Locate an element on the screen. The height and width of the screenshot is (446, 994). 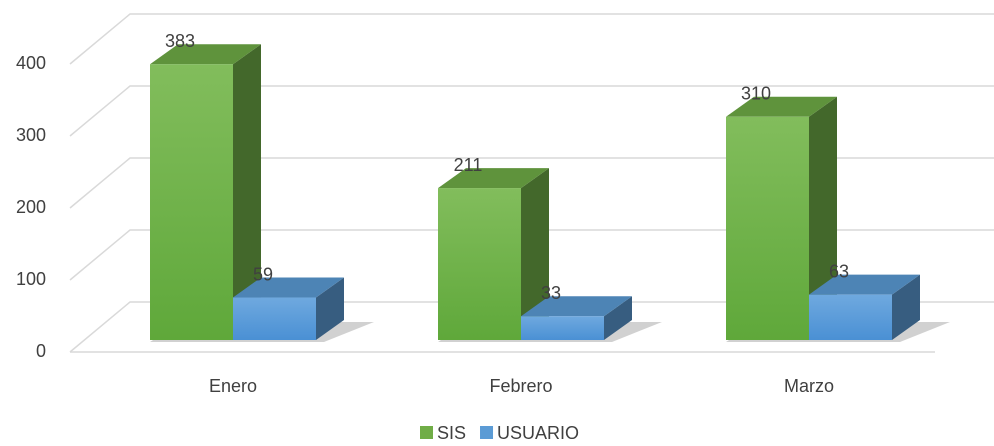
x-tick-label: Marzo is located at coordinates (809, 386).